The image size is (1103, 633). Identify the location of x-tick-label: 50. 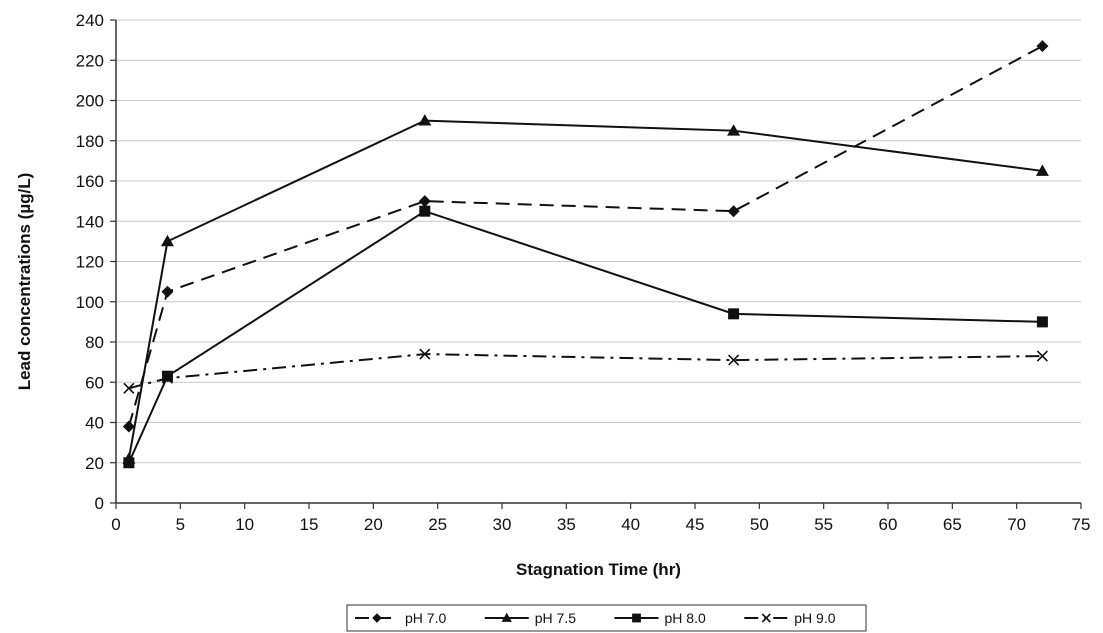
(759, 524).